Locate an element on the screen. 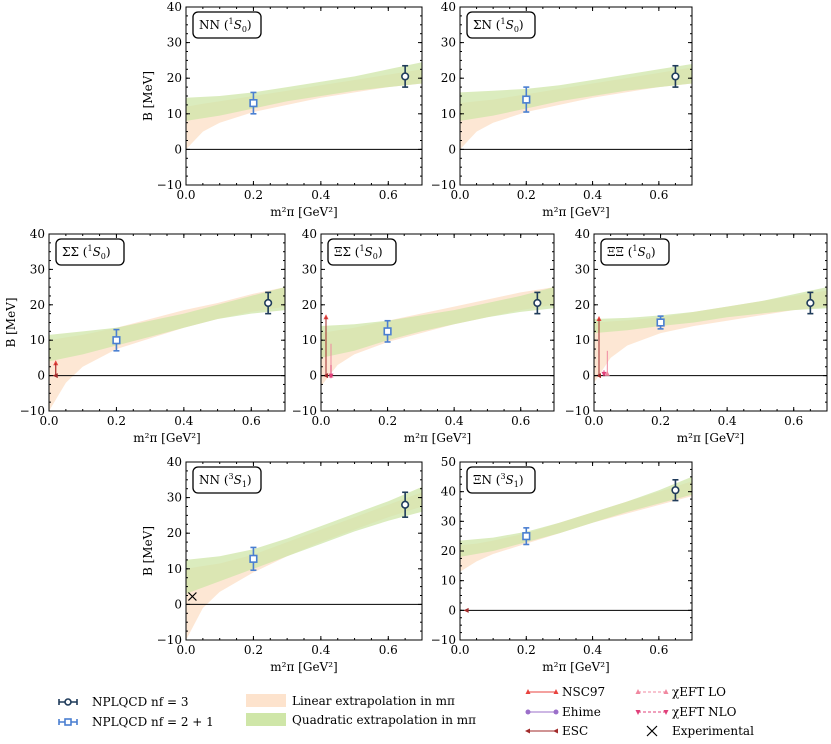 The height and width of the screenshot is (744, 831). legend-linear-label: Linear extrapolation in mπ is located at coordinates (373, 701).